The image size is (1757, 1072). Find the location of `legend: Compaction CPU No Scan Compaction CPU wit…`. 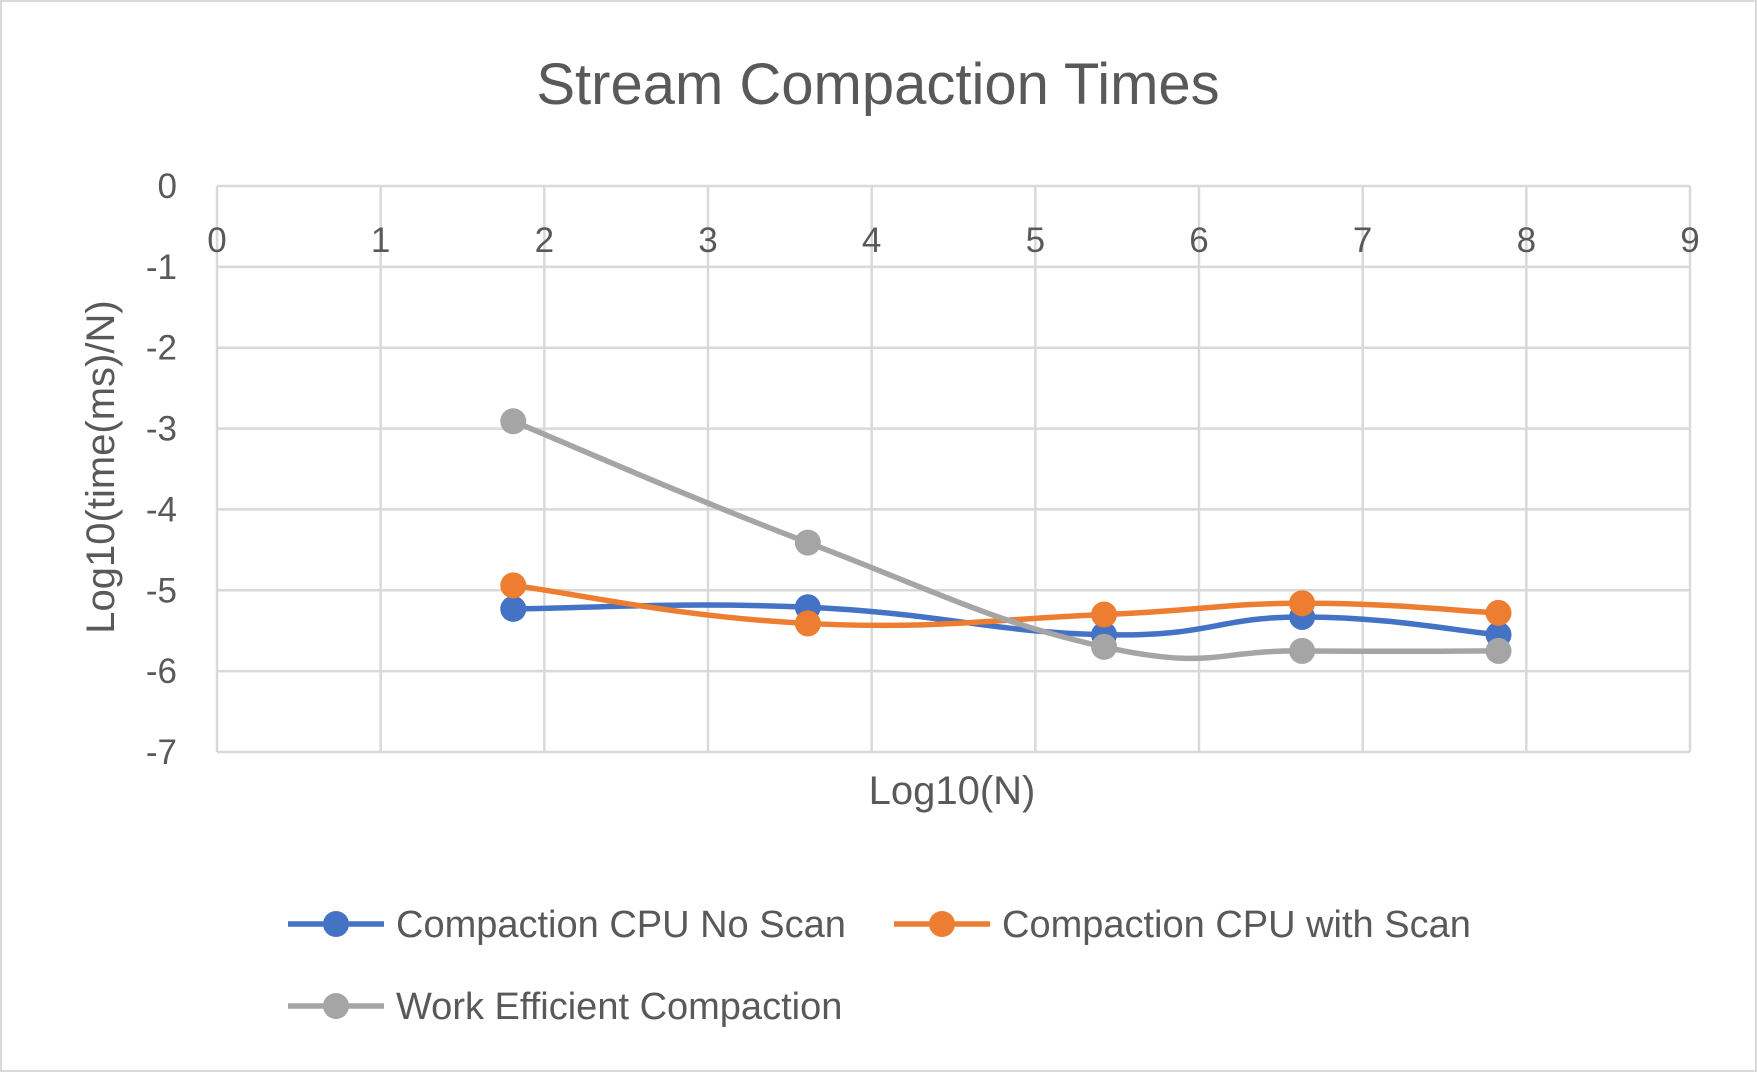

legend: Compaction CPU No Scan Compaction CPU wit… is located at coordinates (879, 966).